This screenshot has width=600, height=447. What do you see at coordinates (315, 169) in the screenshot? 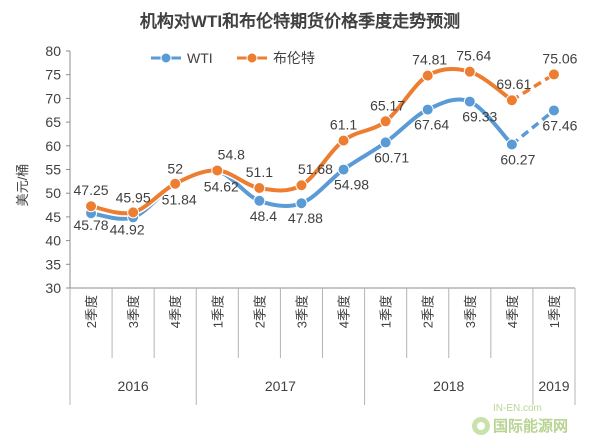
I see `brent-data-label: 51.68` at bounding box center [315, 169].